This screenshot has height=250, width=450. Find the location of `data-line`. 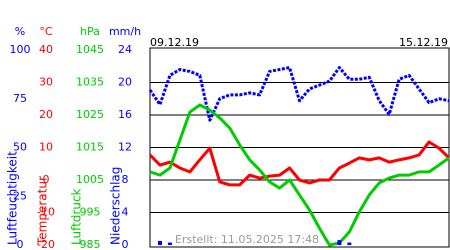

data-line is located at coordinates (299, 163).